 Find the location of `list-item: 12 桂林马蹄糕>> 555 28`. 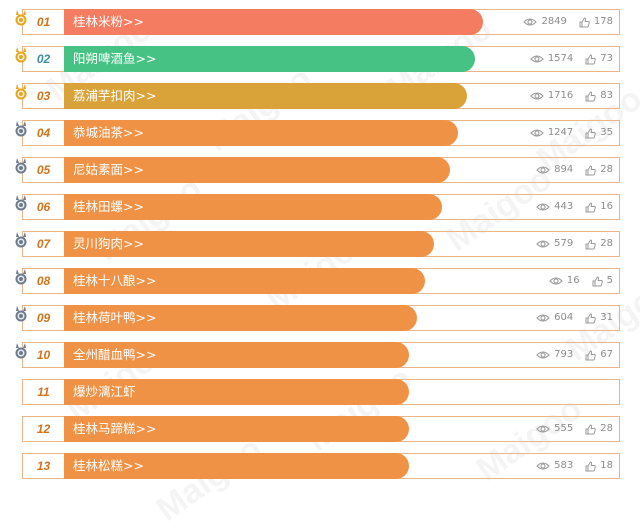

list-item: 12 桂林马蹄糕>> 555 28 is located at coordinates (321, 429).